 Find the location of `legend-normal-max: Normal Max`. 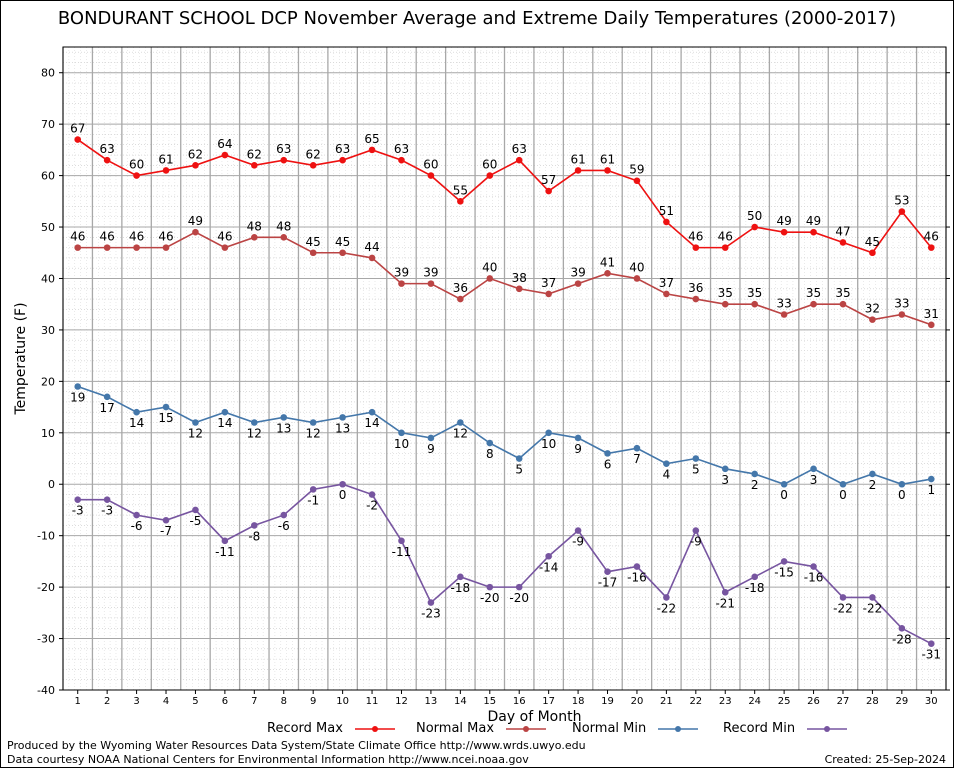

legend-normal-max: Normal Max is located at coordinates (481, 728).